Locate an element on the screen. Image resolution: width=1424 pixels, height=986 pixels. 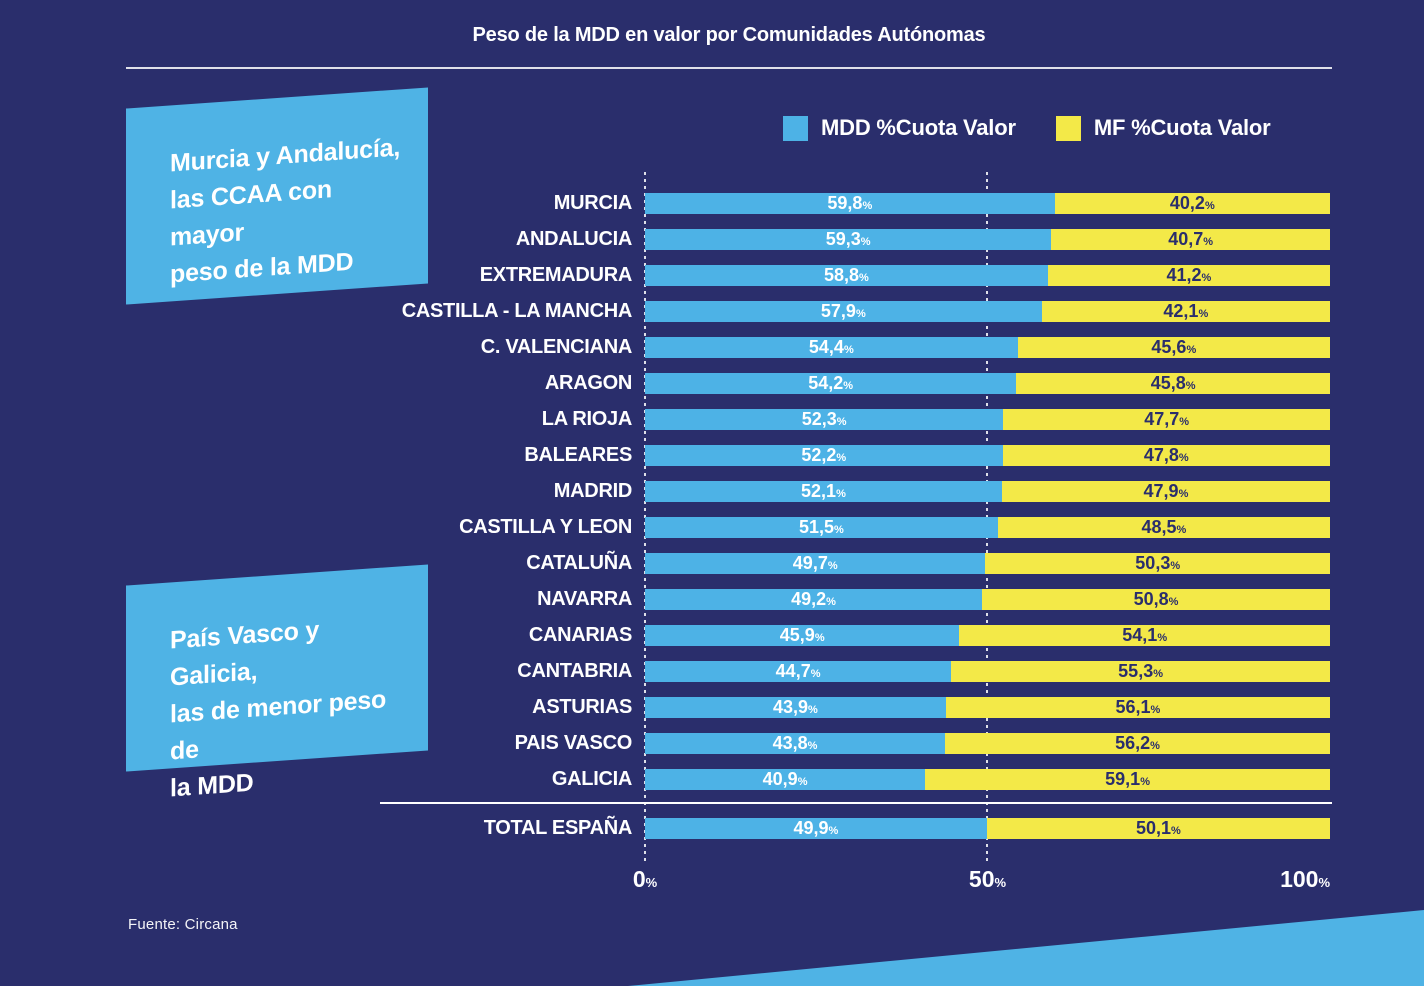
segment-value-label: 47,9% is located at coordinates (1166, 491).